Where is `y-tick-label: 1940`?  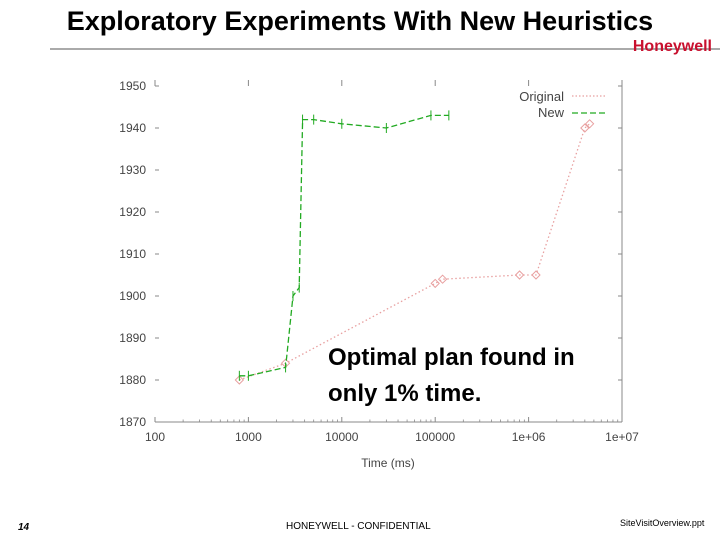 y-tick-label: 1940 is located at coordinates (132, 128).